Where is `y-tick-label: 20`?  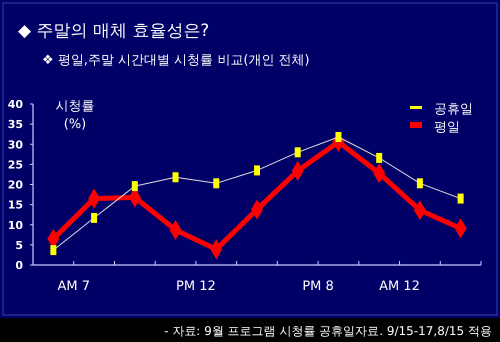
y-tick-label: 20 is located at coordinates (16, 185).